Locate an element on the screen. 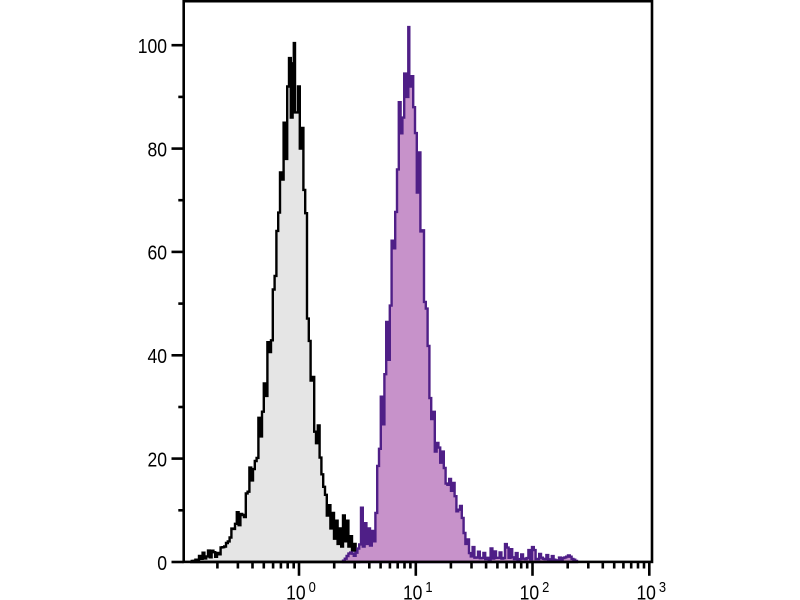 This screenshot has width=800, height=600. svg-text: 80 is located at coordinates (158, 150).